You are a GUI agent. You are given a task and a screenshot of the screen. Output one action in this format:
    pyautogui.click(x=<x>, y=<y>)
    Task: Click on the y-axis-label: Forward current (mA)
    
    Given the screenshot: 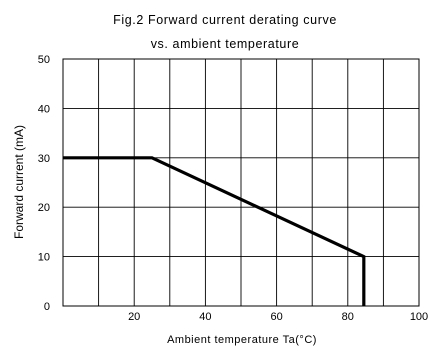 What is the action you would take?
    pyautogui.click(x=19, y=182)
    